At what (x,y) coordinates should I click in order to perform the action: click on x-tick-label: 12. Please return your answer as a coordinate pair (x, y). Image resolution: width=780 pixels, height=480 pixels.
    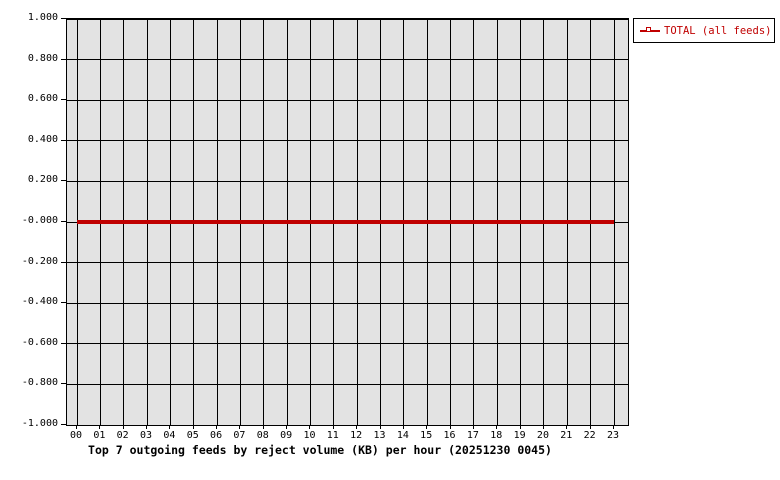
    Looking at the image, I should click on (356, 435).